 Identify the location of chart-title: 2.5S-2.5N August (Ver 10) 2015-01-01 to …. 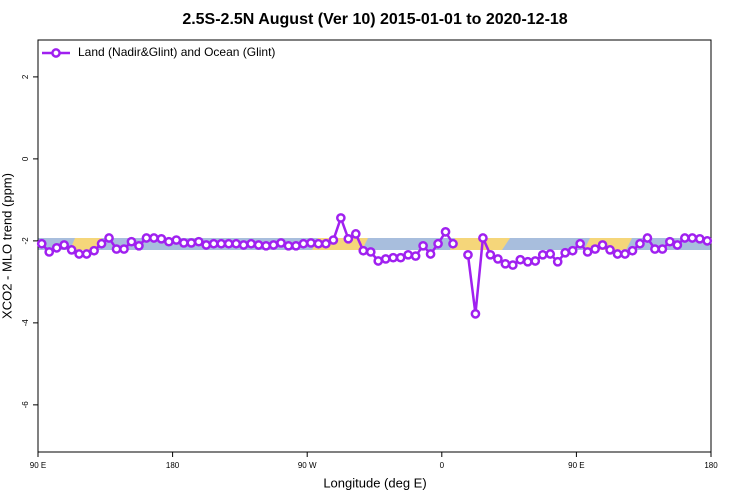
(374, 19).